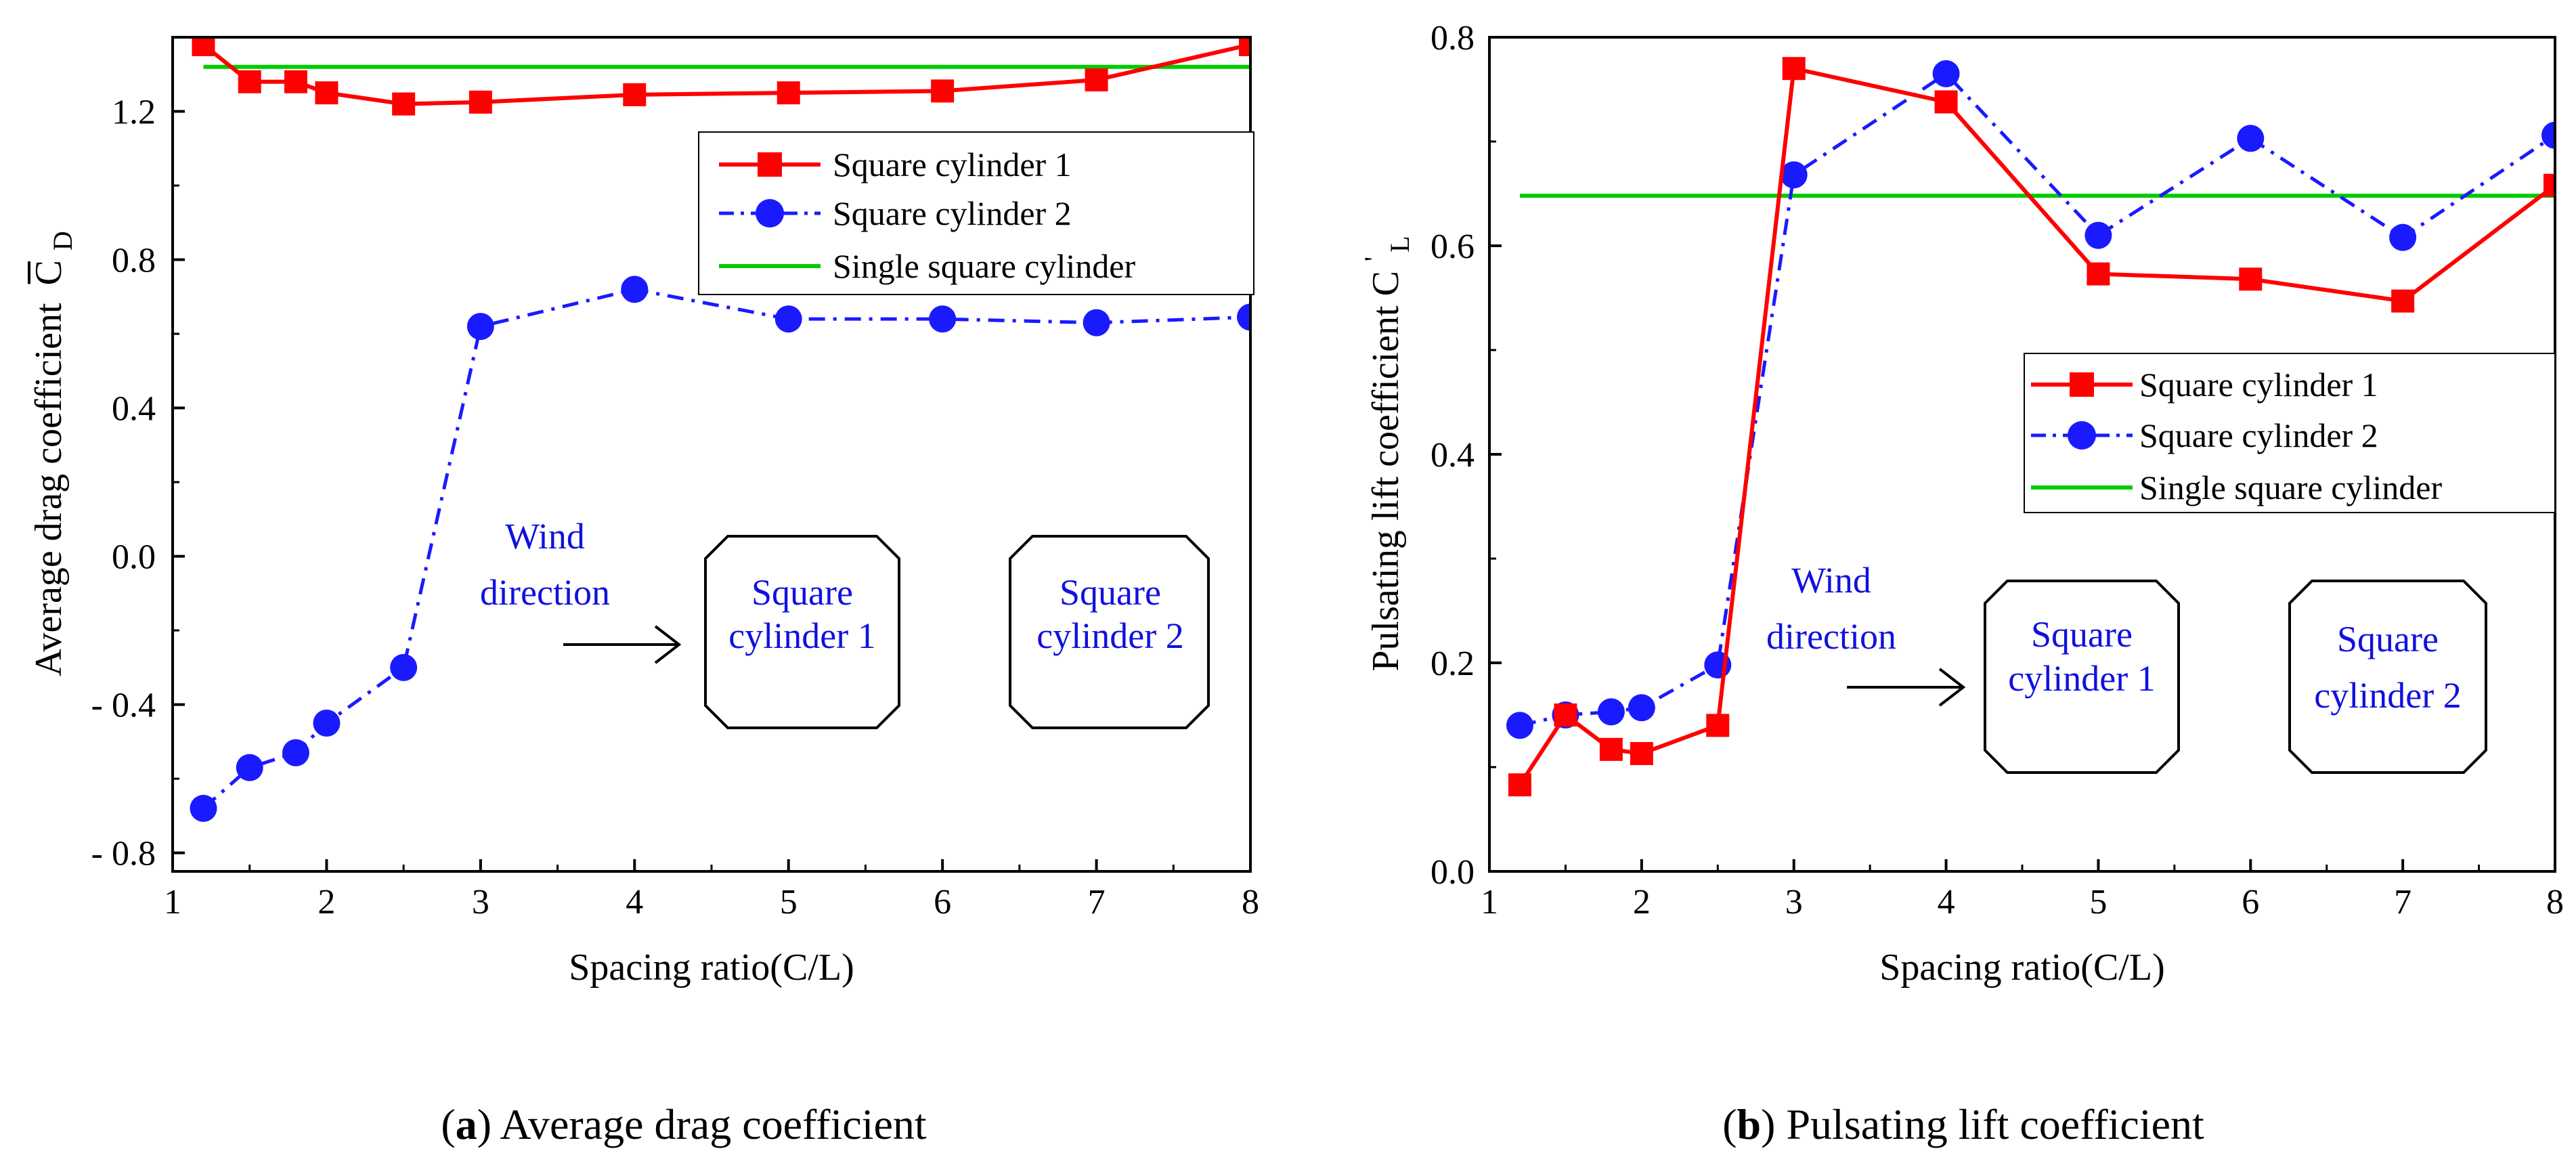 Image resolution: width=2576 pixels, height=1172 pixels. What do you see at coordinates (62, 241) in the screenshot?
I see `panel-a-y-axis-subscript: D` at bounding box center [62, 241].